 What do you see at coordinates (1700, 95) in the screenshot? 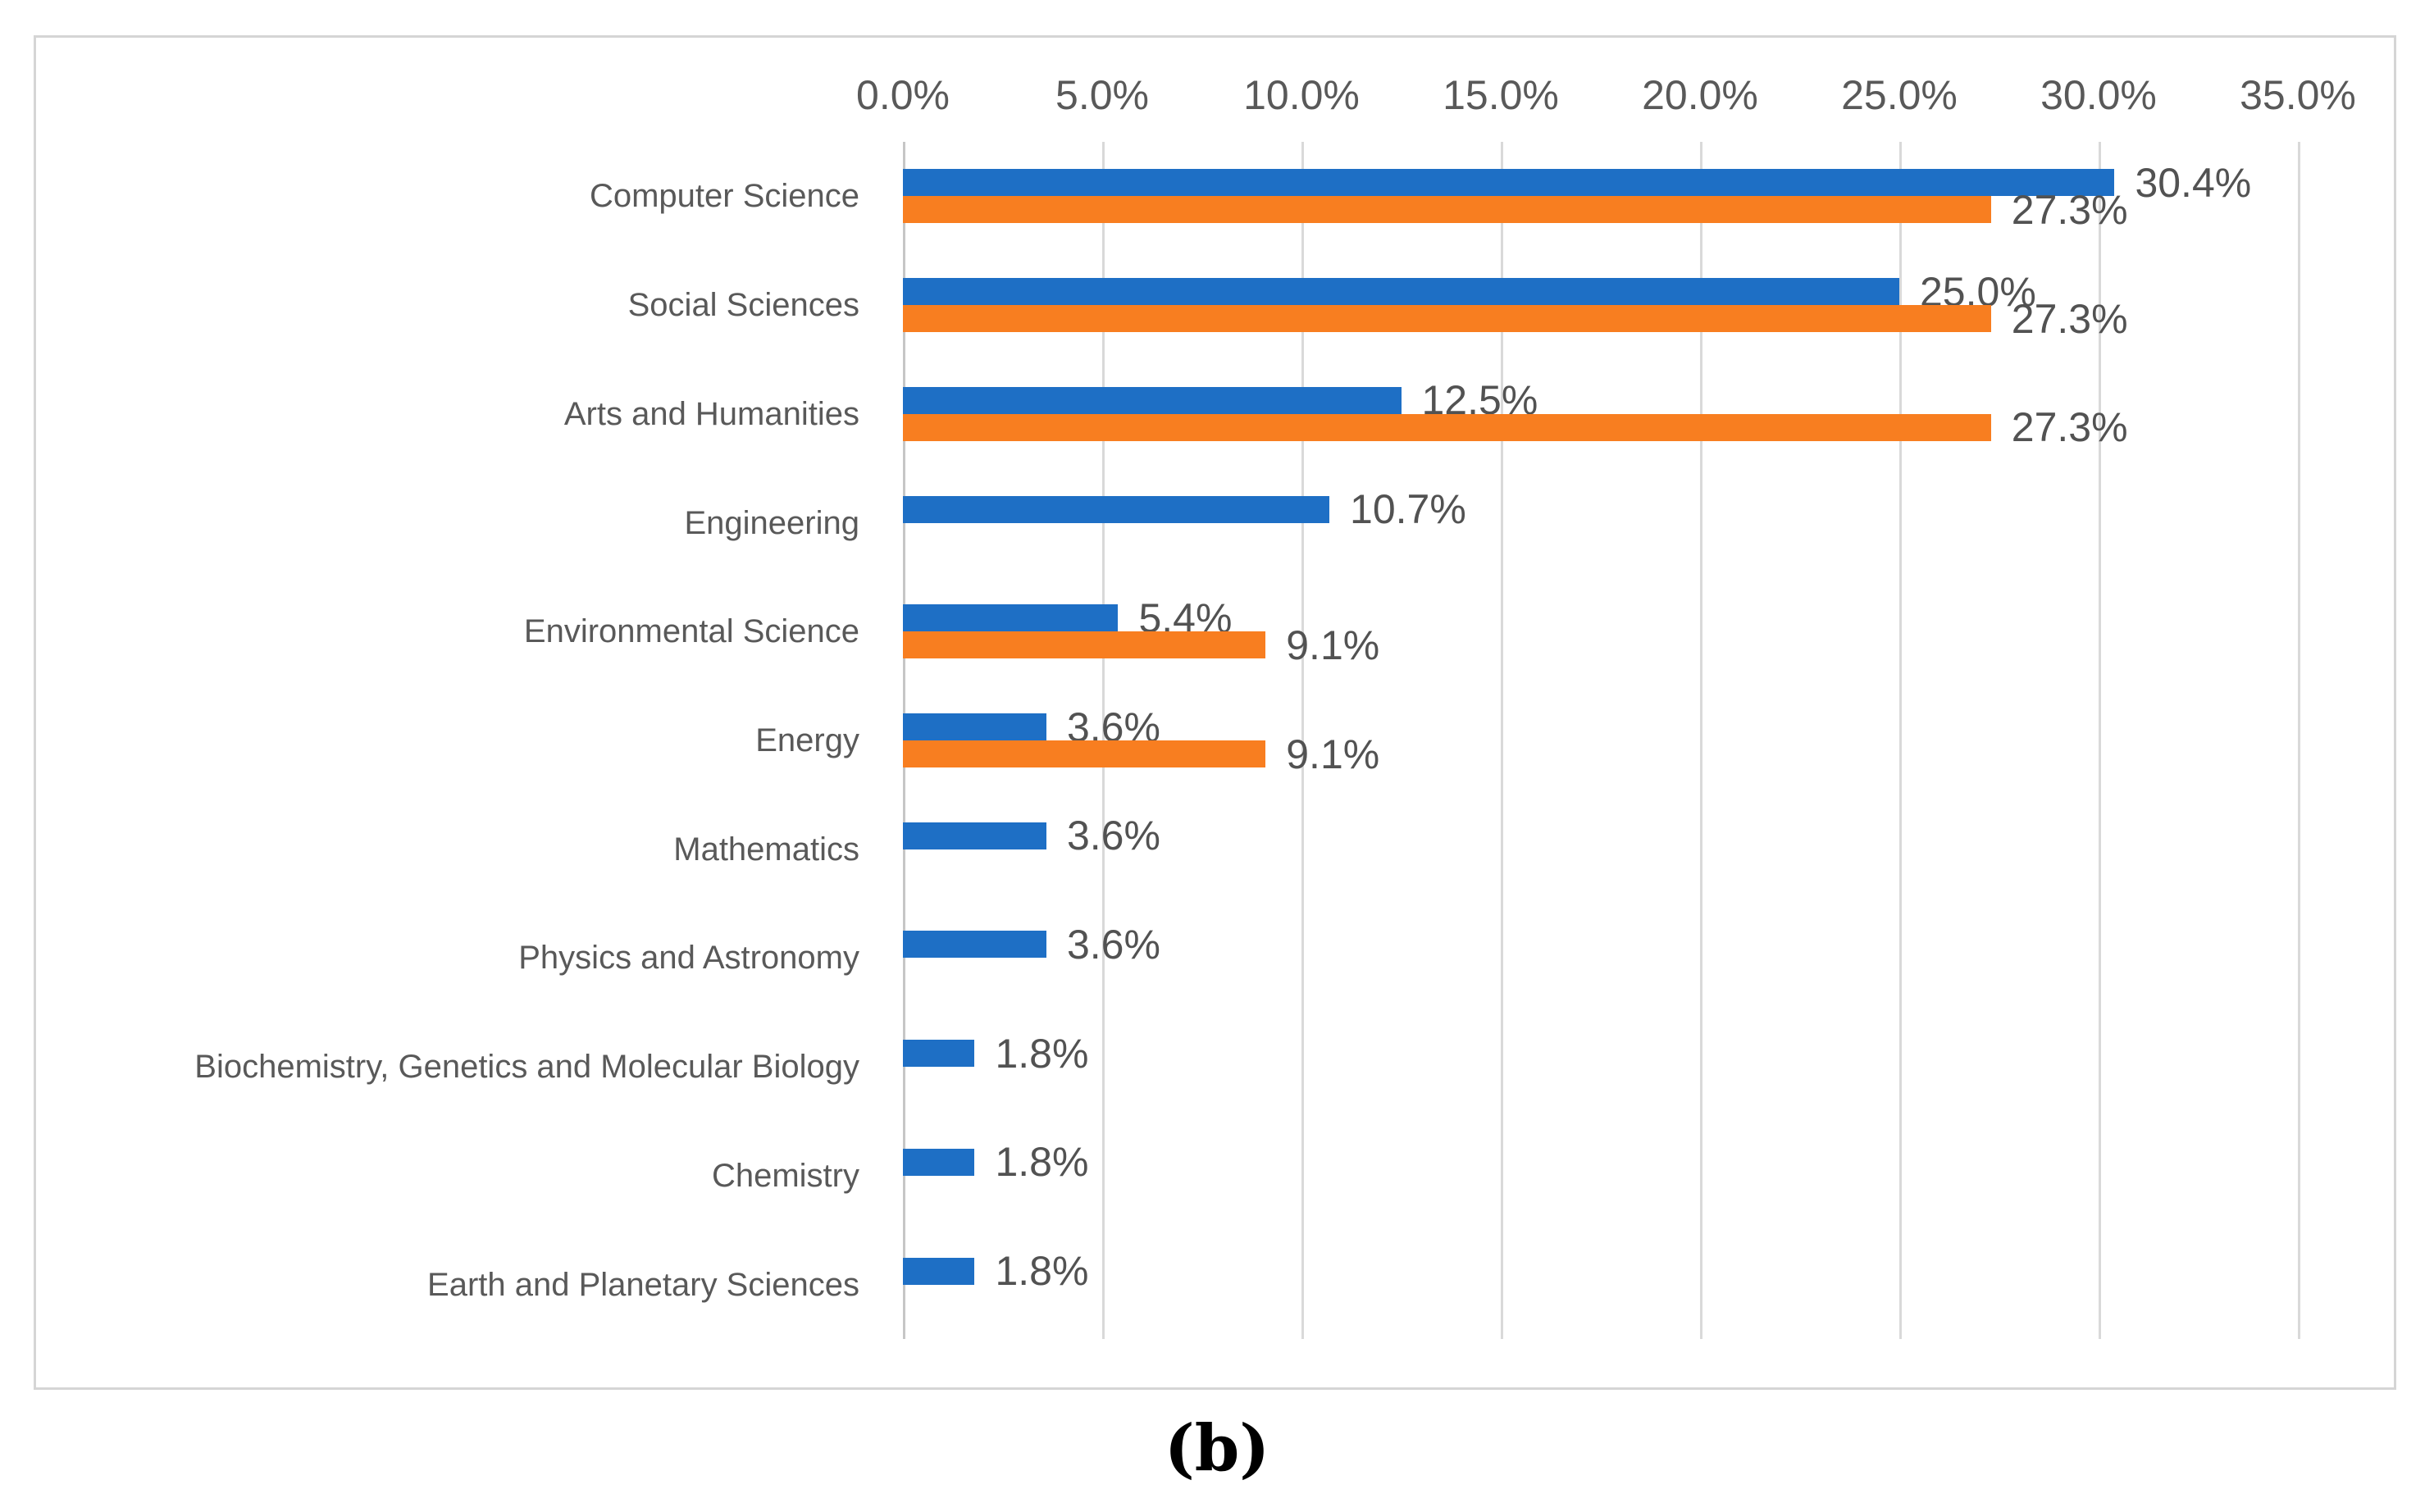
I see `x-axis-tick-label: 20.0%` at bounding box center [1700, 95].